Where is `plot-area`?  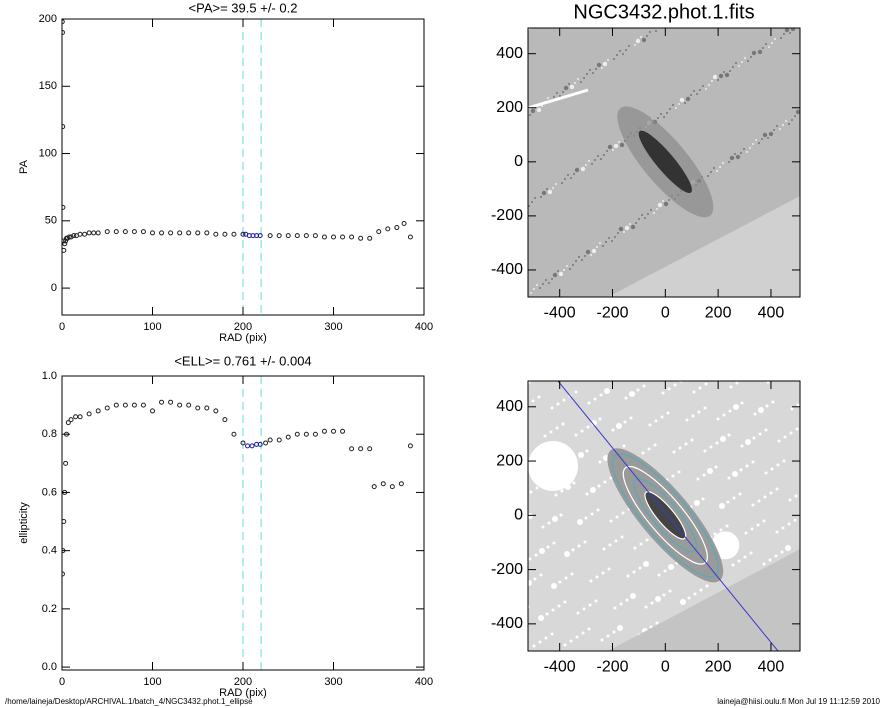
plot-area is located at coordinates (664, 162).